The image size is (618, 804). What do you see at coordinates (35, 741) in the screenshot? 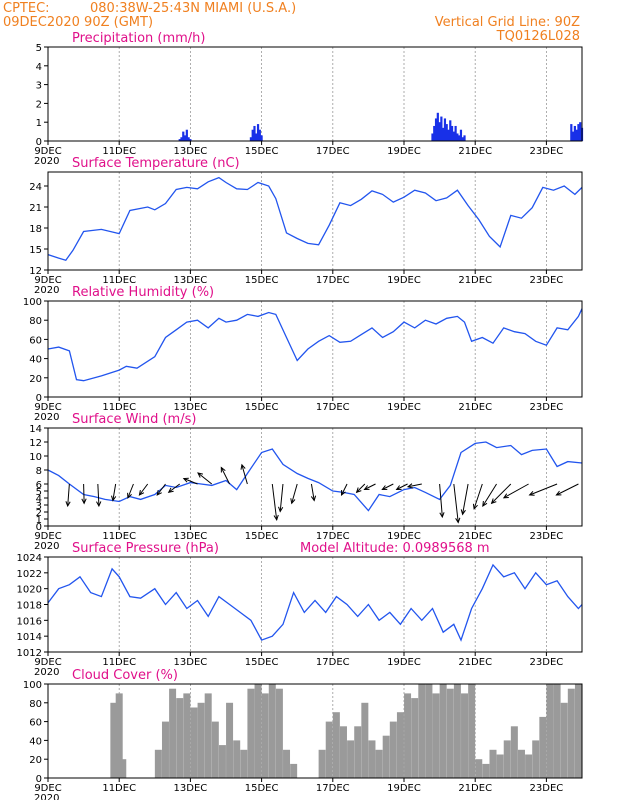
I see `y-tick-label: 40` at bounding box center [35, 741].